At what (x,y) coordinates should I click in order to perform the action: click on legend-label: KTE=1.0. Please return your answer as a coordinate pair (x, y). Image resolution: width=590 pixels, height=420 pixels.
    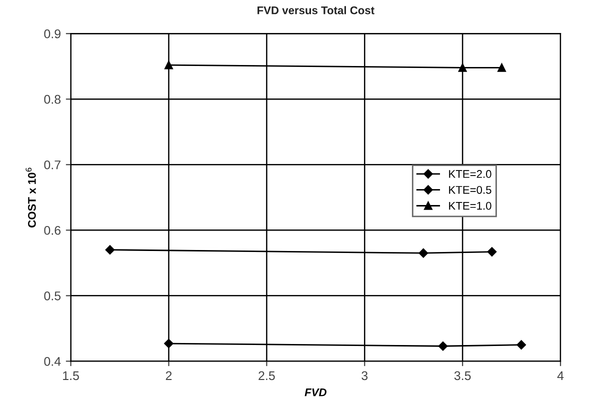
    Looking at the image, I should click on (470, 206).